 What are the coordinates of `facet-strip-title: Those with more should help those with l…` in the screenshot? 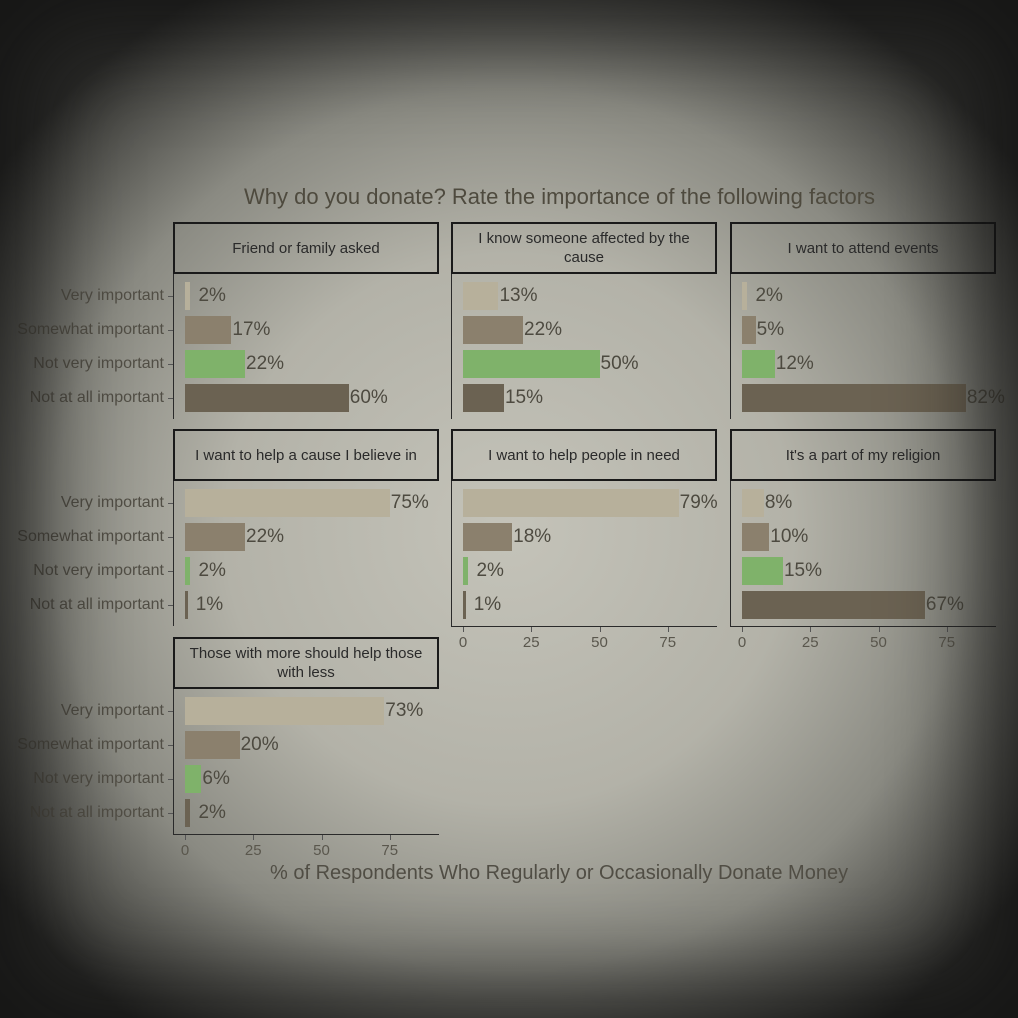 It's located at (306, 663).